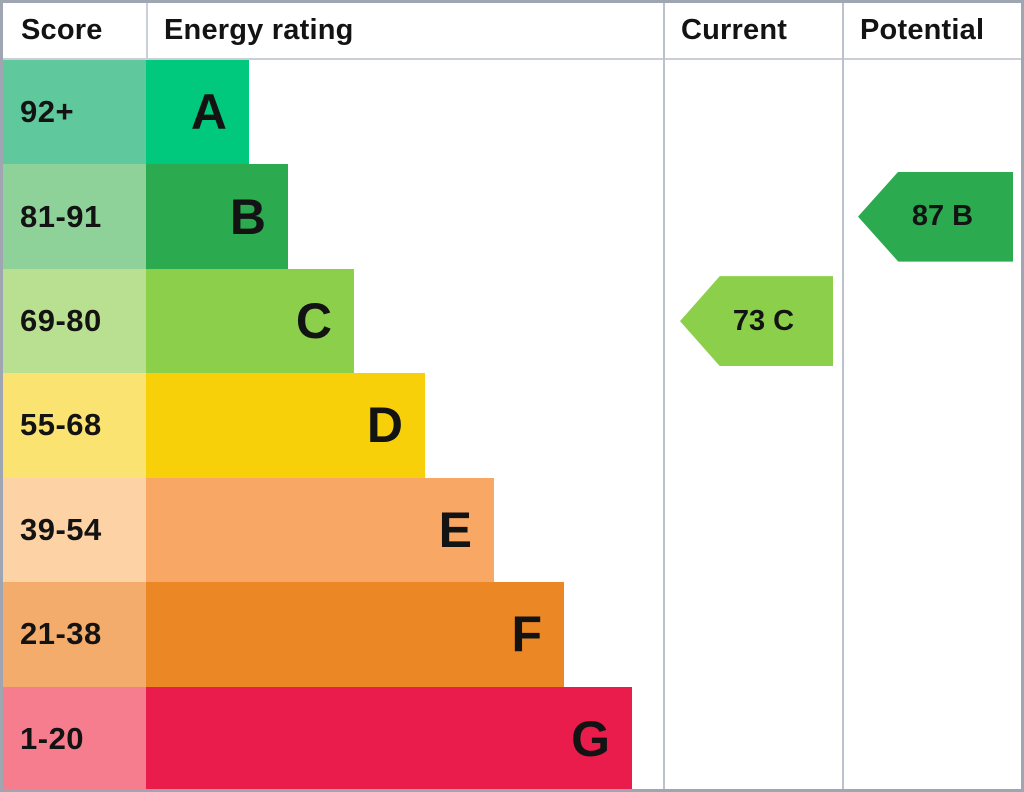 The height and width of the screenshot is (792, 1024). I want to click on rating-row: 55-68 D, so click(512, 425).